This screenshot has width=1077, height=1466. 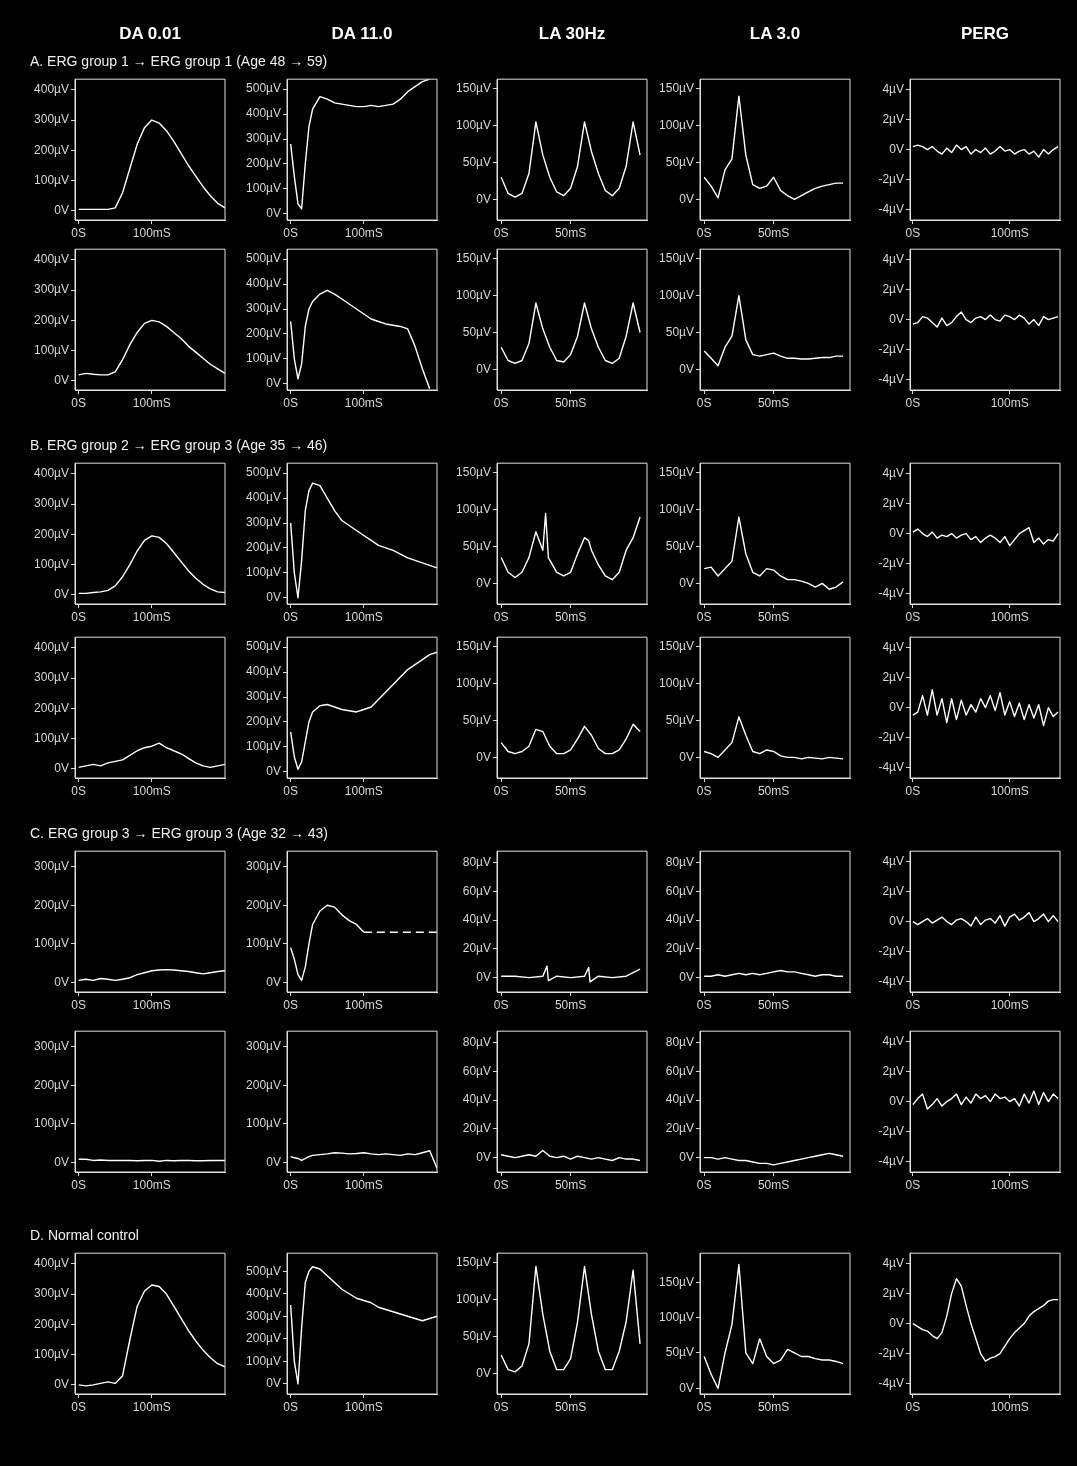 What do you see at coordinates (476, 1070) in the screenshot?
I see `y-tick-label: 60µV` at bounding box center [476, 1070].